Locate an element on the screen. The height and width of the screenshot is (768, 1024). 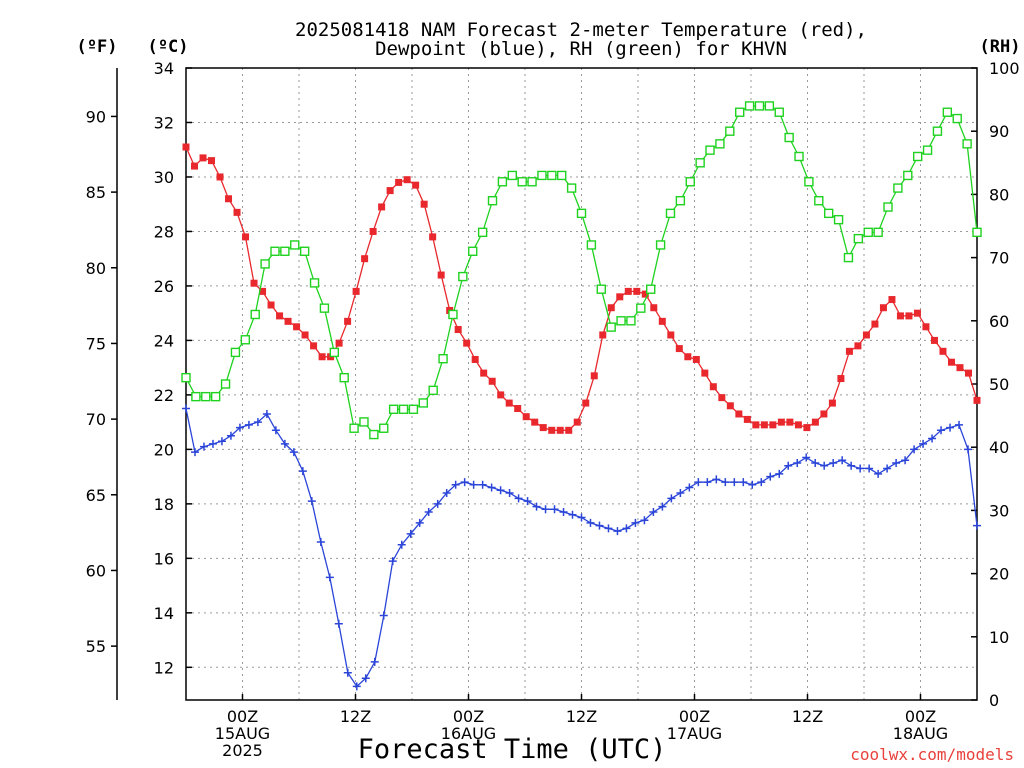
celsius-tick-label: 18 is located at coordinates (164, 504).